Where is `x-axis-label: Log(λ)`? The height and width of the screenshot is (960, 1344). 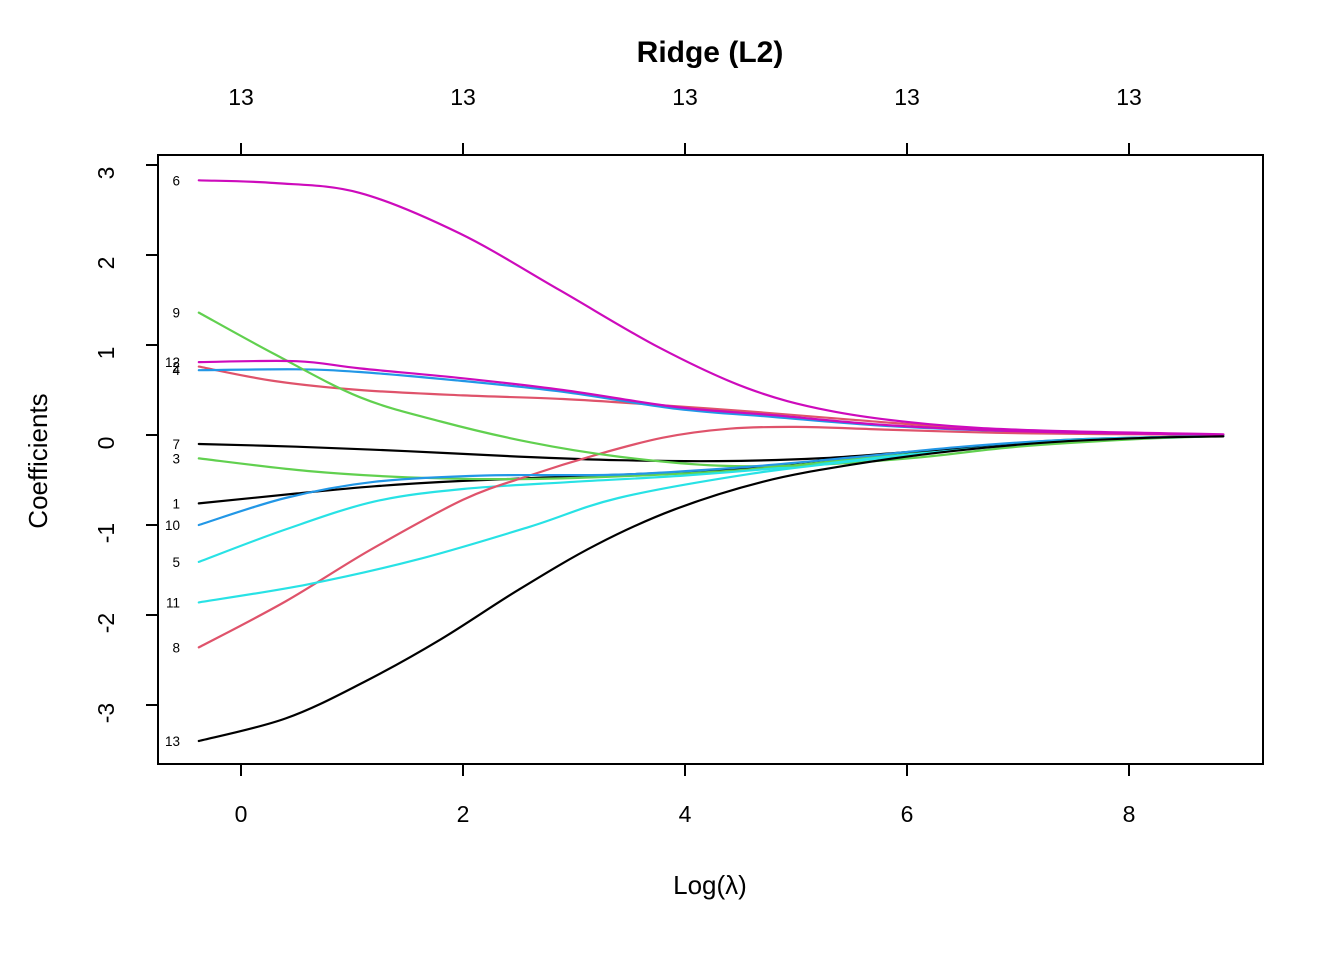
x-axis-label: Log(λ) is located at coordinates (710, 885).